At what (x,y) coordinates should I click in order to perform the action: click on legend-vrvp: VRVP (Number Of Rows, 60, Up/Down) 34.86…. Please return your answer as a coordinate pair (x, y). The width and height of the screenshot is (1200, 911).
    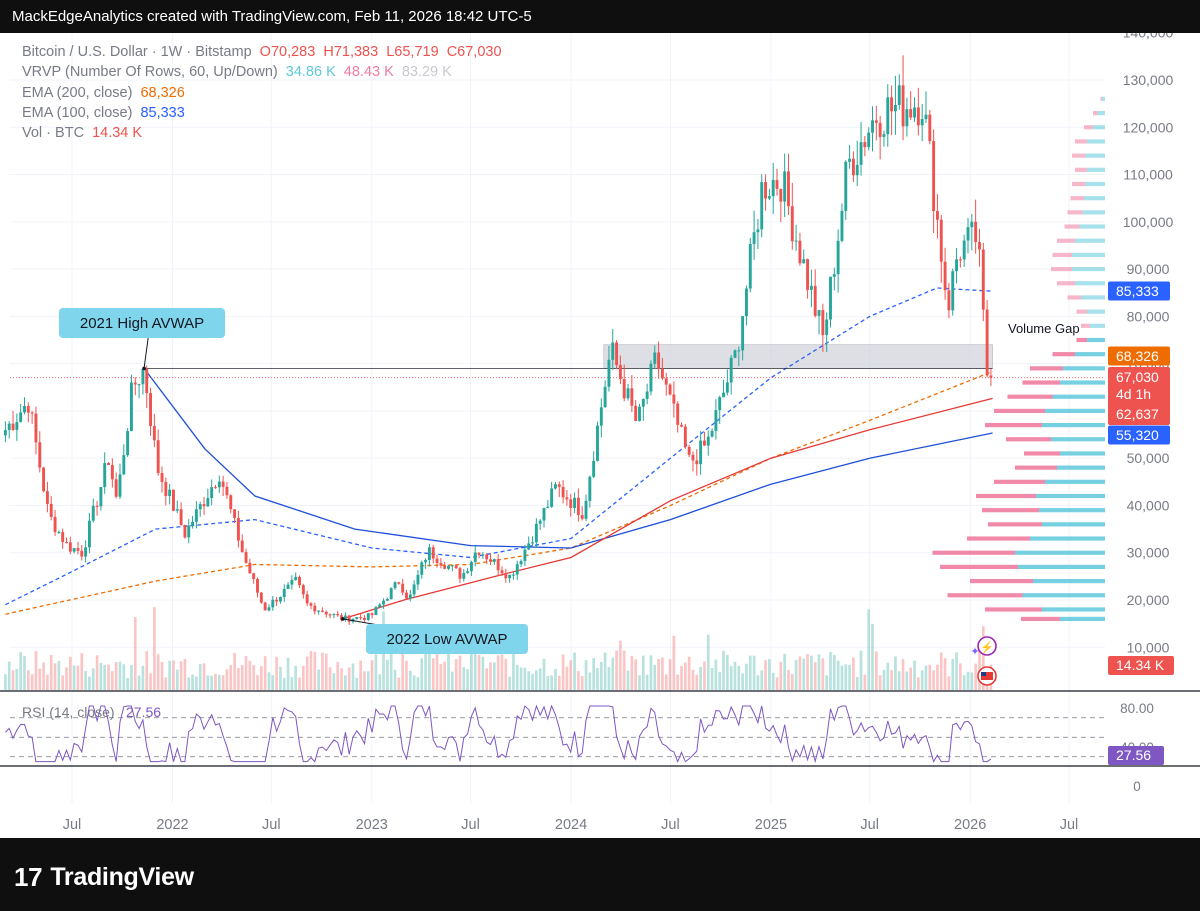
    Looking at the image, I should click on (237, 72).